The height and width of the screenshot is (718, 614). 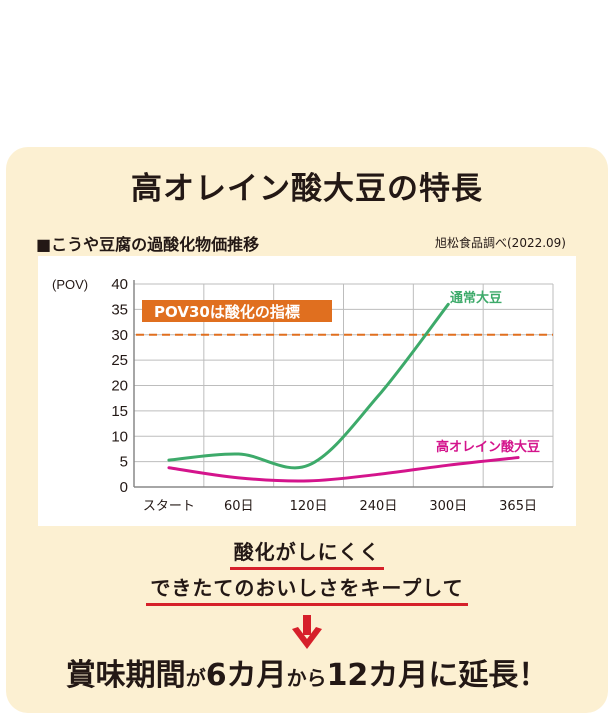 I want to click on svg-text: 30, so click(x=119, y=335).